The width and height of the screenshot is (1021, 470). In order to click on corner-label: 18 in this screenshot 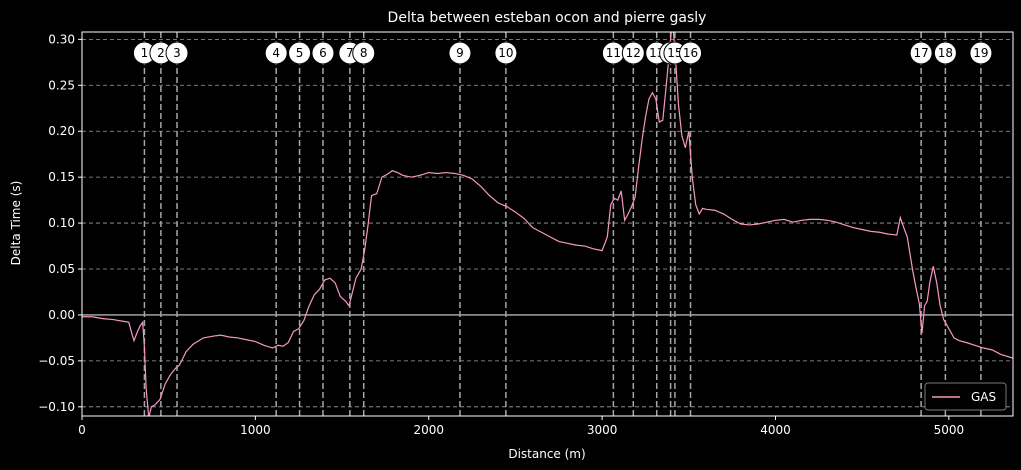, I will do `click(945, 53)`.